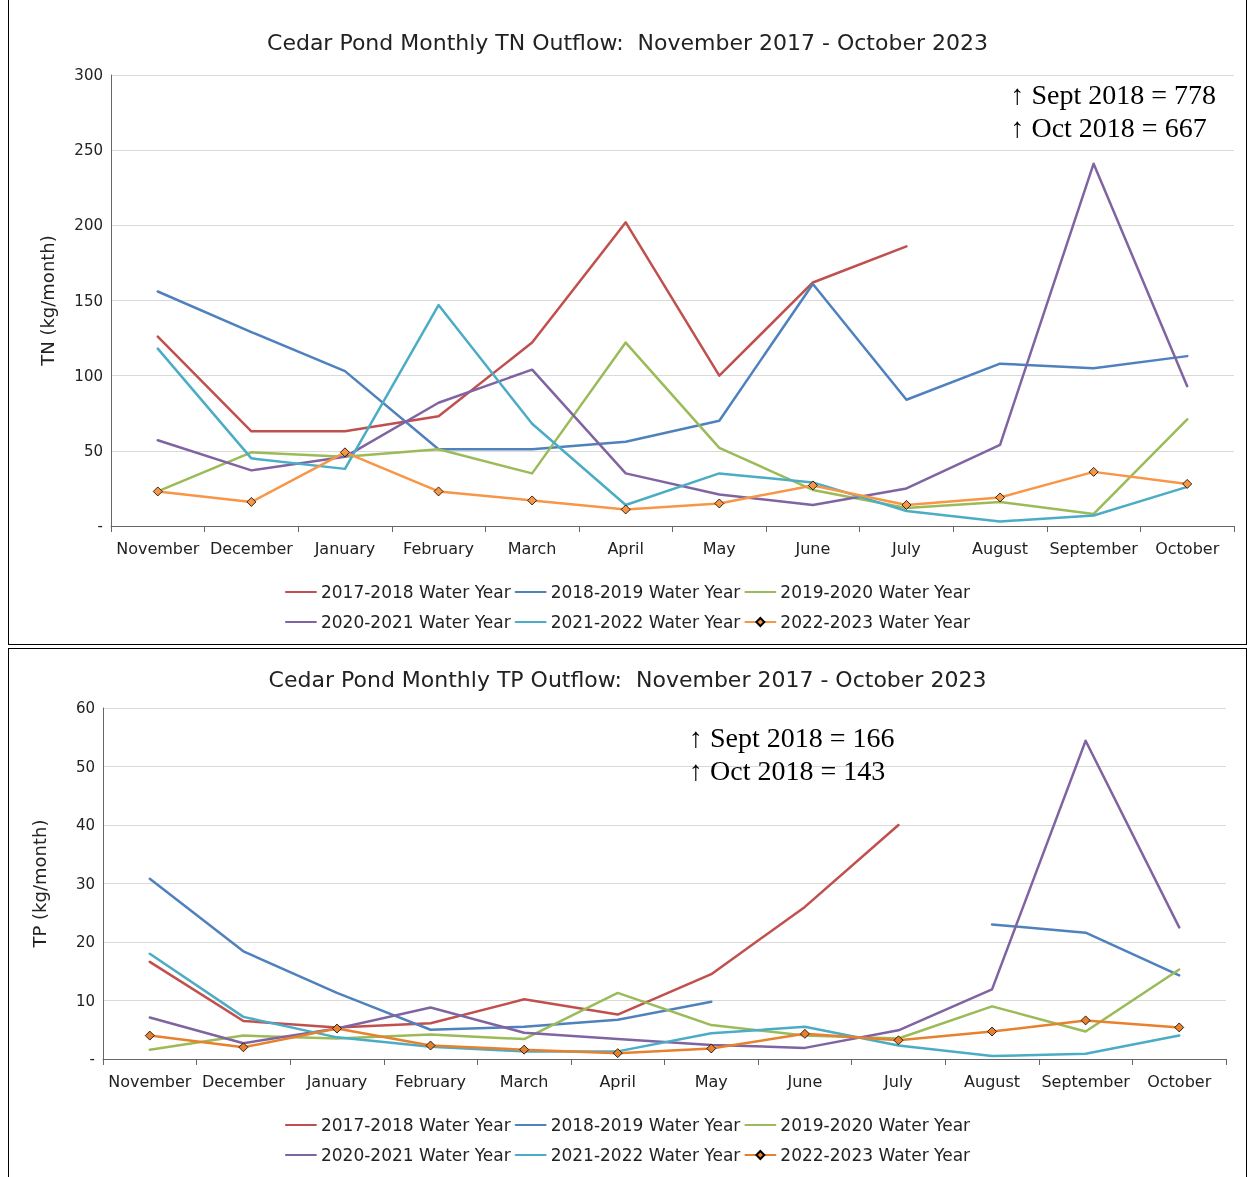  What do you see at coordinates (787, 770) in the screenshot?
I see `annotation: ↑ Oct 2018 = 143` at bounding box center [787, 770].